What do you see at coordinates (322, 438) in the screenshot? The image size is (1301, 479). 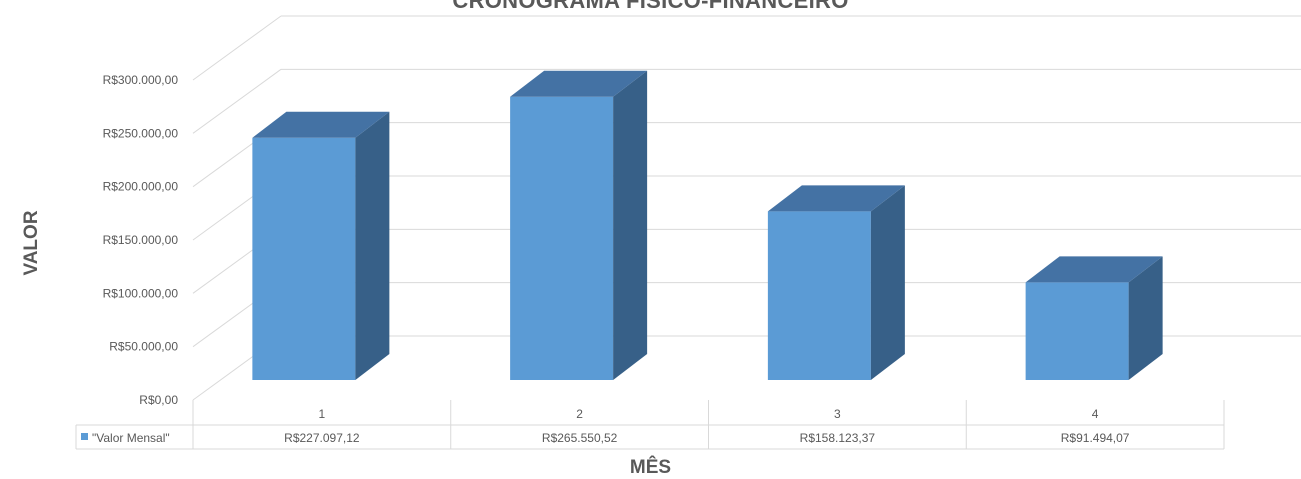 I see `data-label-1: R$227.097,12` at bounding box center [322, 438].